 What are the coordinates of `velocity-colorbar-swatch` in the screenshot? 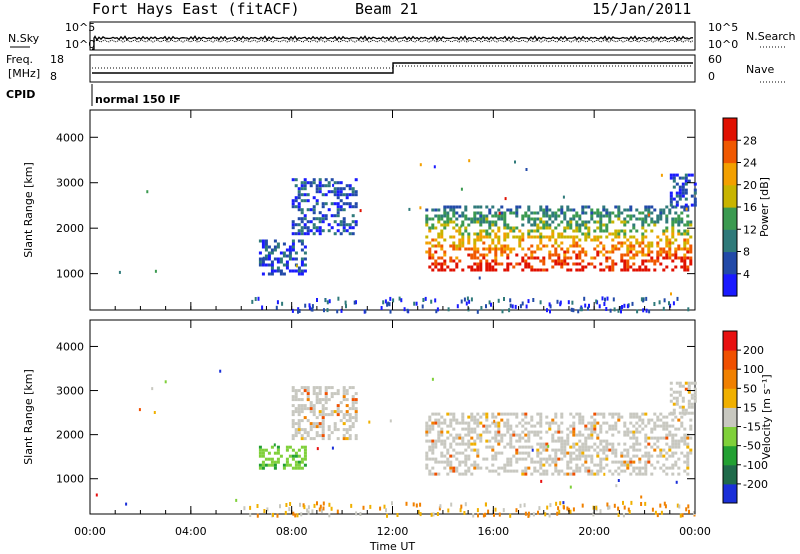 It's located at (730, 398).